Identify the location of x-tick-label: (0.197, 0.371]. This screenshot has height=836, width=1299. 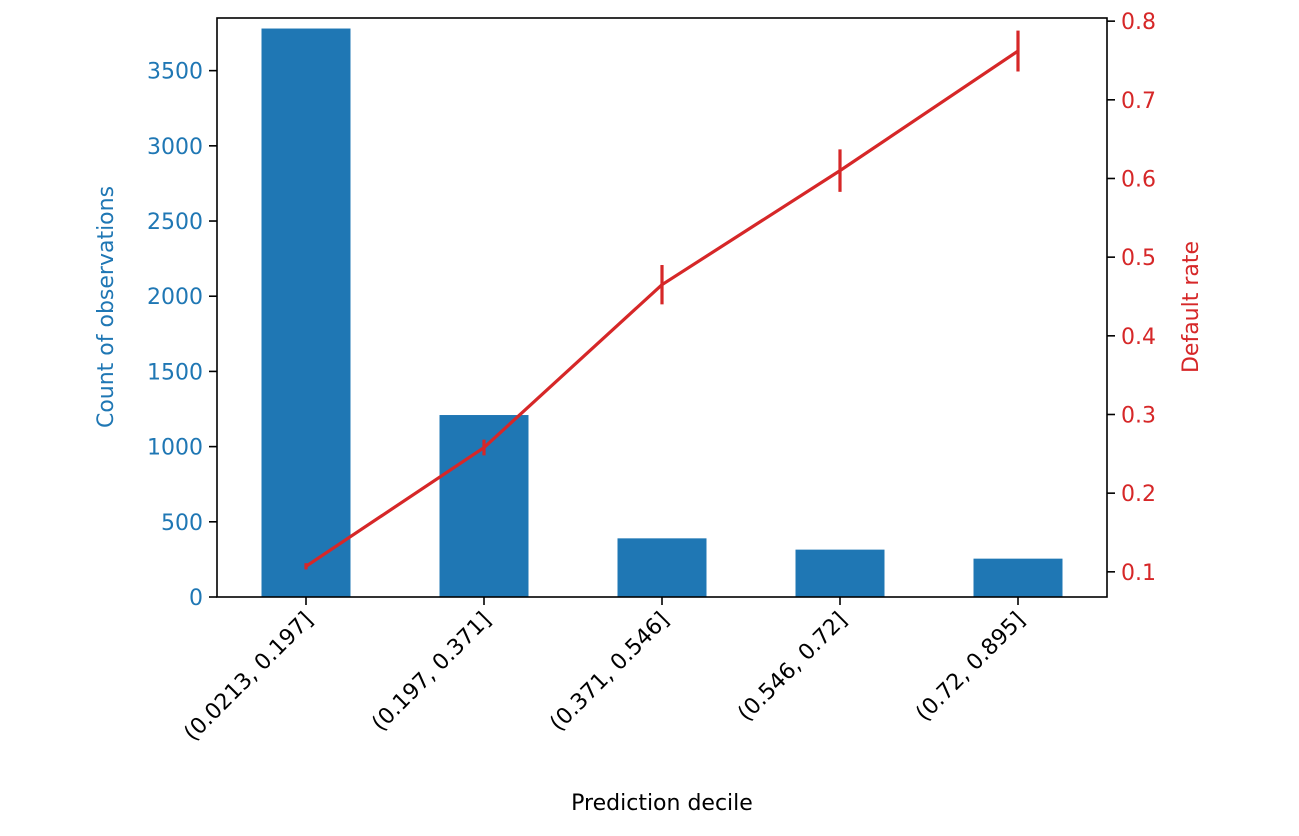
(431, 672).